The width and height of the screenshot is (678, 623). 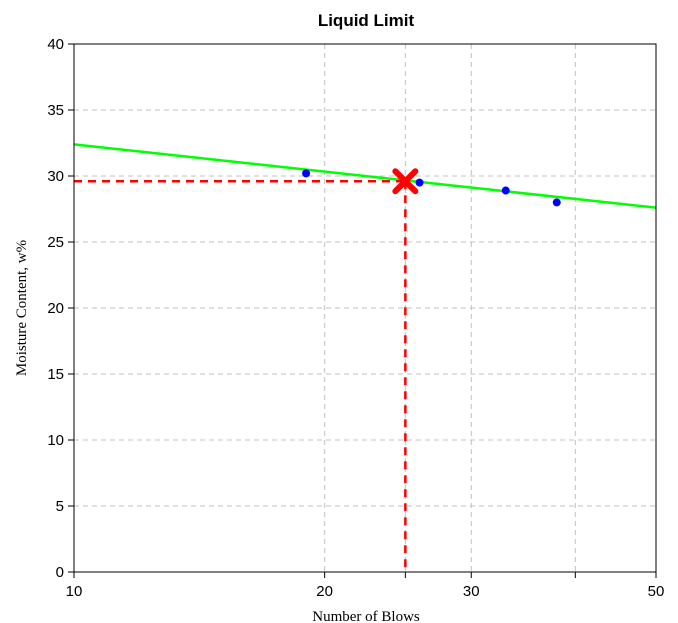 I want to click on chart-title: Liquid Limit, so click(x=366, y=20).